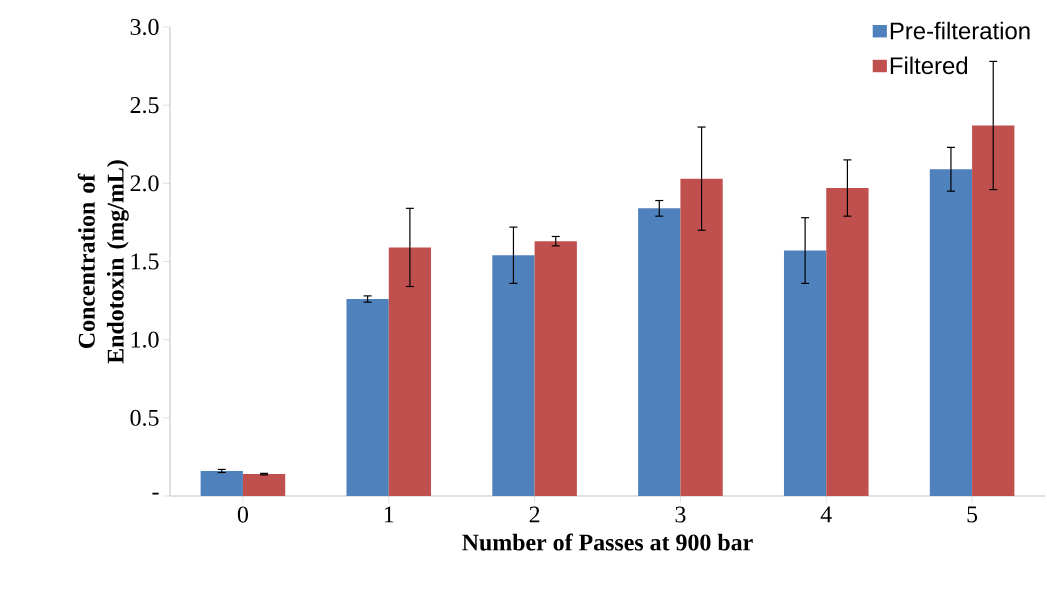 The image size is (1047, 596). Describe the element at coordinates (144, 183) in the screenshot. I see `y-tick-label: 2.0` at that location.